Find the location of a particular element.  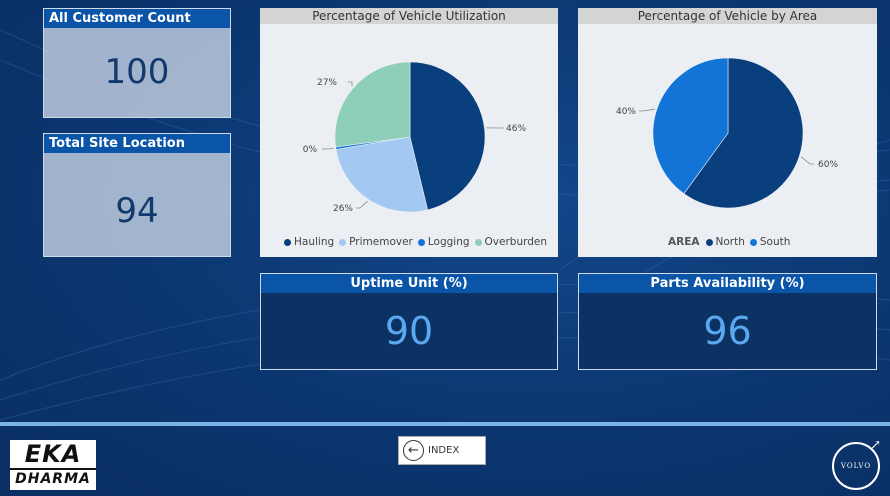

data-label-primemover: 26% is located at coordinates (343, 209).